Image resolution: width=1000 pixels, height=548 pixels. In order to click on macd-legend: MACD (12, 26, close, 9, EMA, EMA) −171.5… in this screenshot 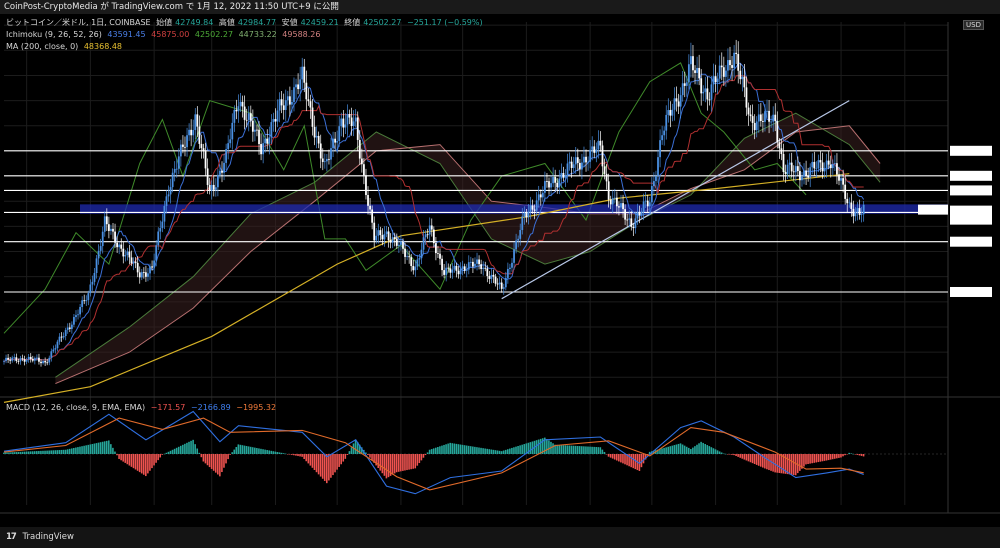, I will do `click(142, 407)`.